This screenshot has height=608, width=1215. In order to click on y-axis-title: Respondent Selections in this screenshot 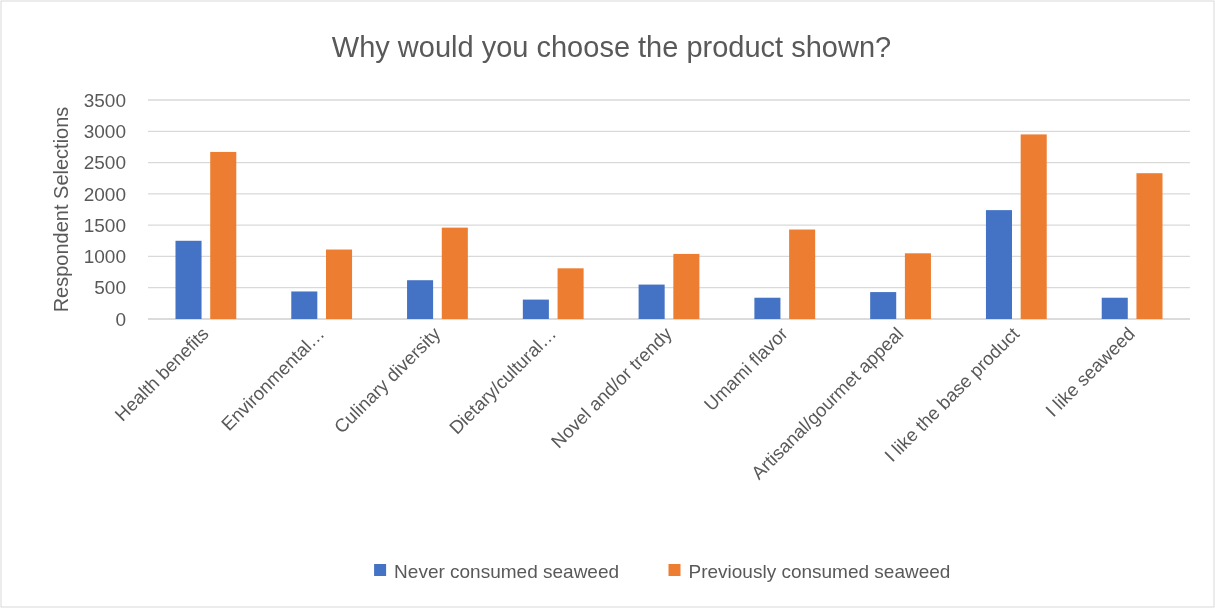, I will do `click(61, 209)`.